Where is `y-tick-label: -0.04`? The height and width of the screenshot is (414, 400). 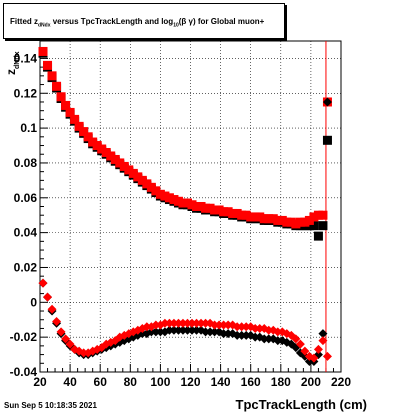
y-tick-label: -0.04 is located at coordinates (24, 372).